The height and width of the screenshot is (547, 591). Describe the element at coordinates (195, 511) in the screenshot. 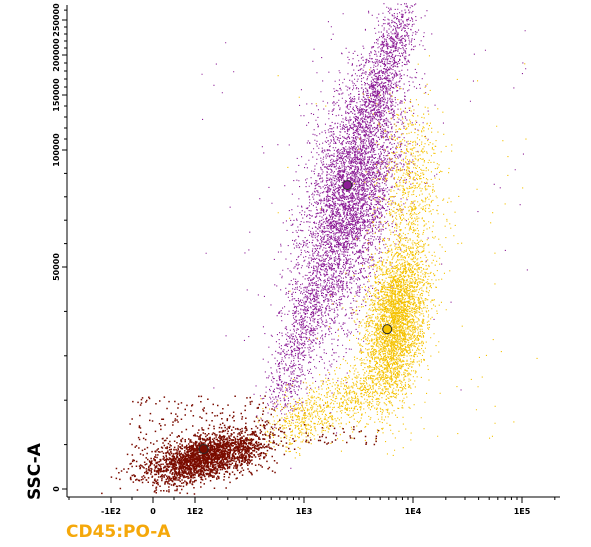

I see `x-tick-label: 1E2` at that location.